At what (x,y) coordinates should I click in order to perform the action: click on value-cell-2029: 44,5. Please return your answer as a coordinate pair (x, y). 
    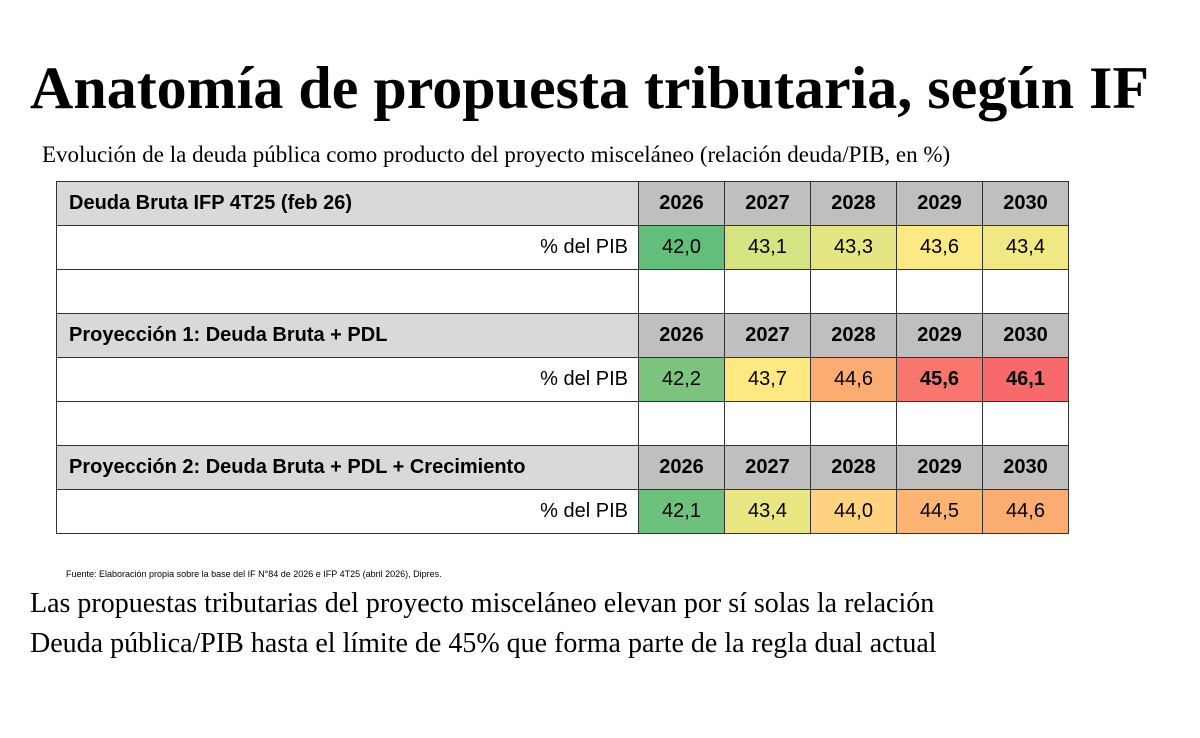
    Looking at the image, I should click on (939, 511).